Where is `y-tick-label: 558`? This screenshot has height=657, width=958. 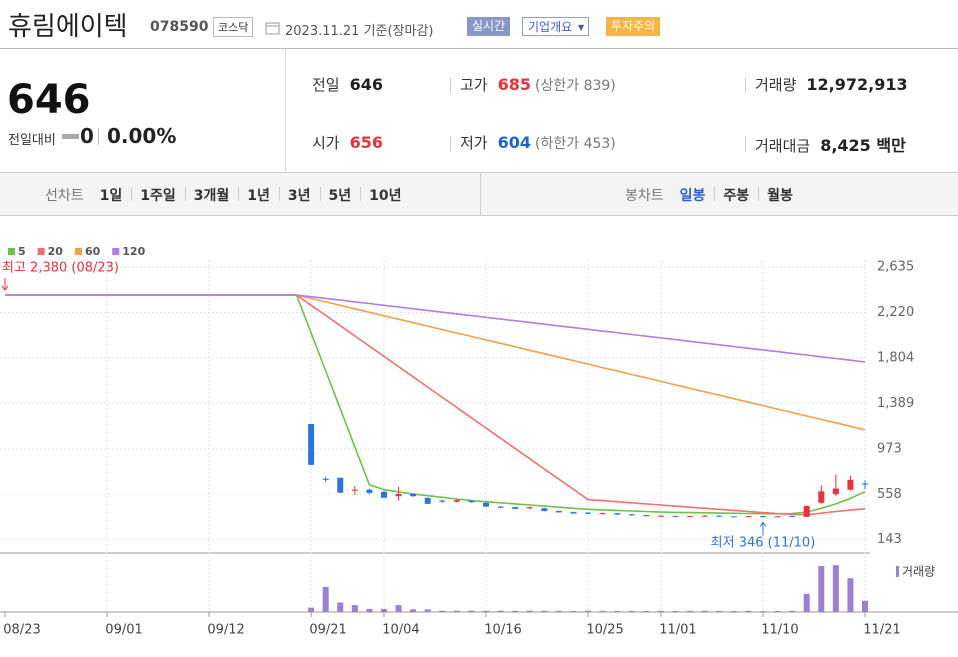 y-tick-label: 558 is located at coordinates (889, 494).